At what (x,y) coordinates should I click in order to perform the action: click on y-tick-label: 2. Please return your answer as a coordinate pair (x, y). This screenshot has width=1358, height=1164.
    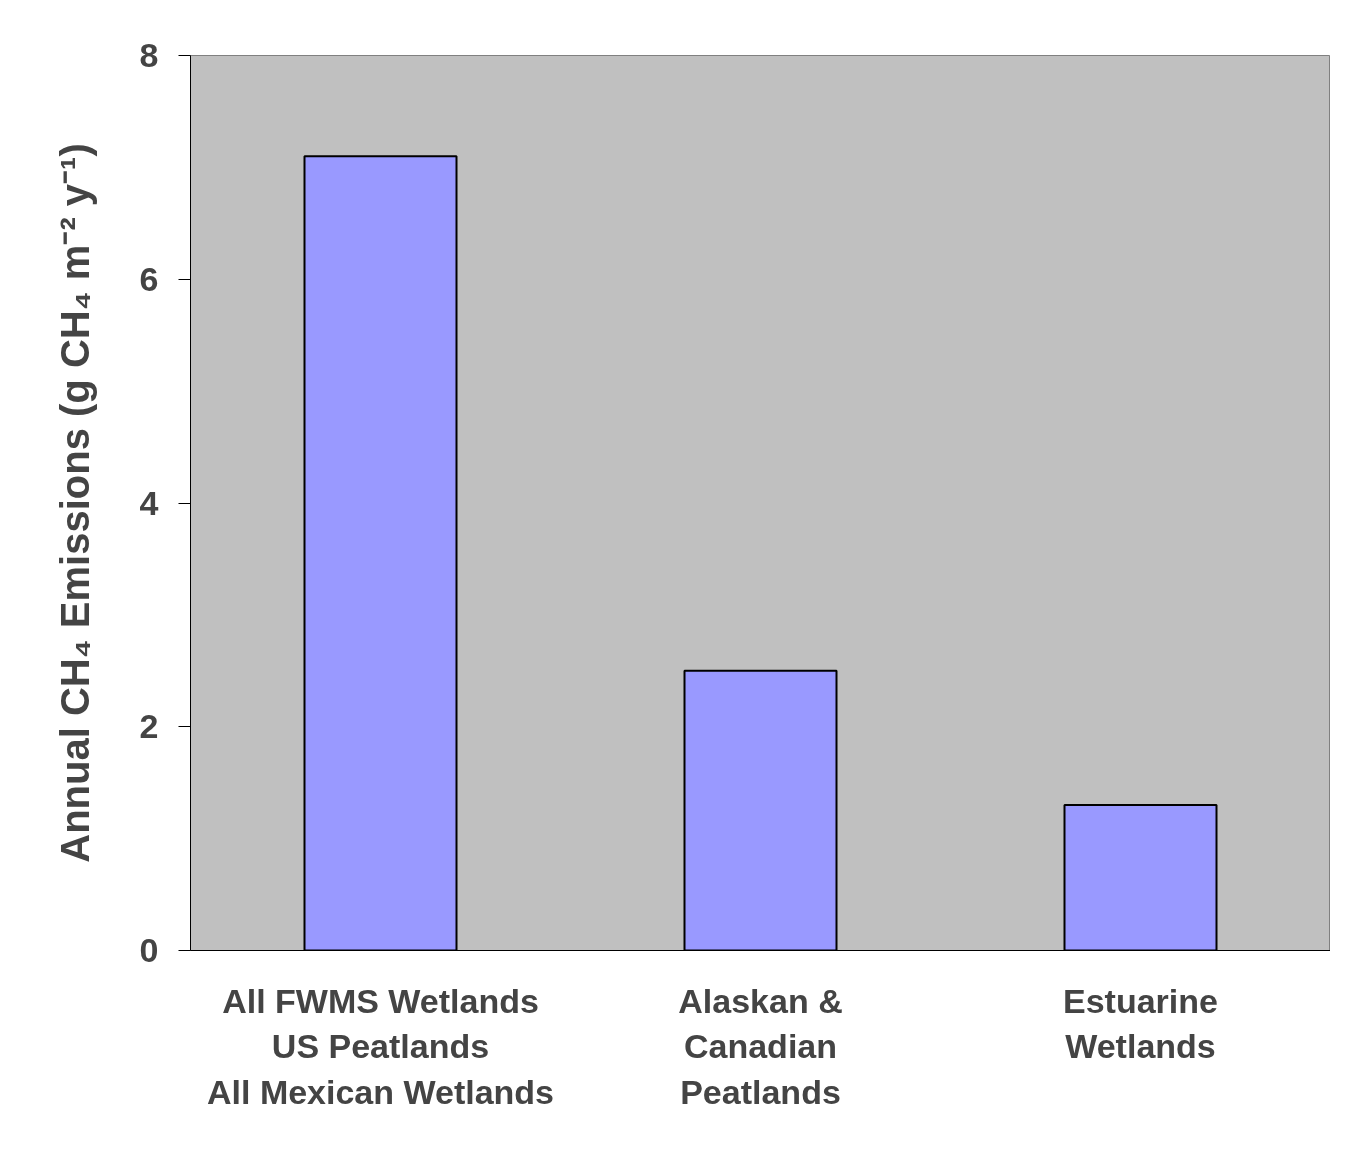
    Looking at the image, I should click on (149, 726).